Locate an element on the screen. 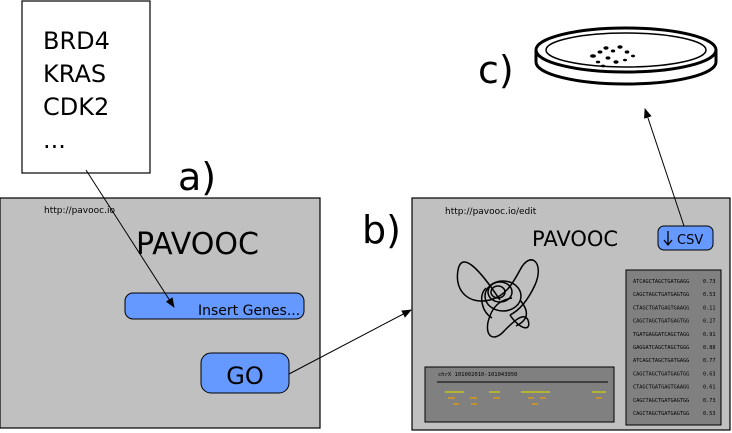 Image resolution: width=732 pixels, height=433 pixels. guide-markers is located at coordinates (525, 398).